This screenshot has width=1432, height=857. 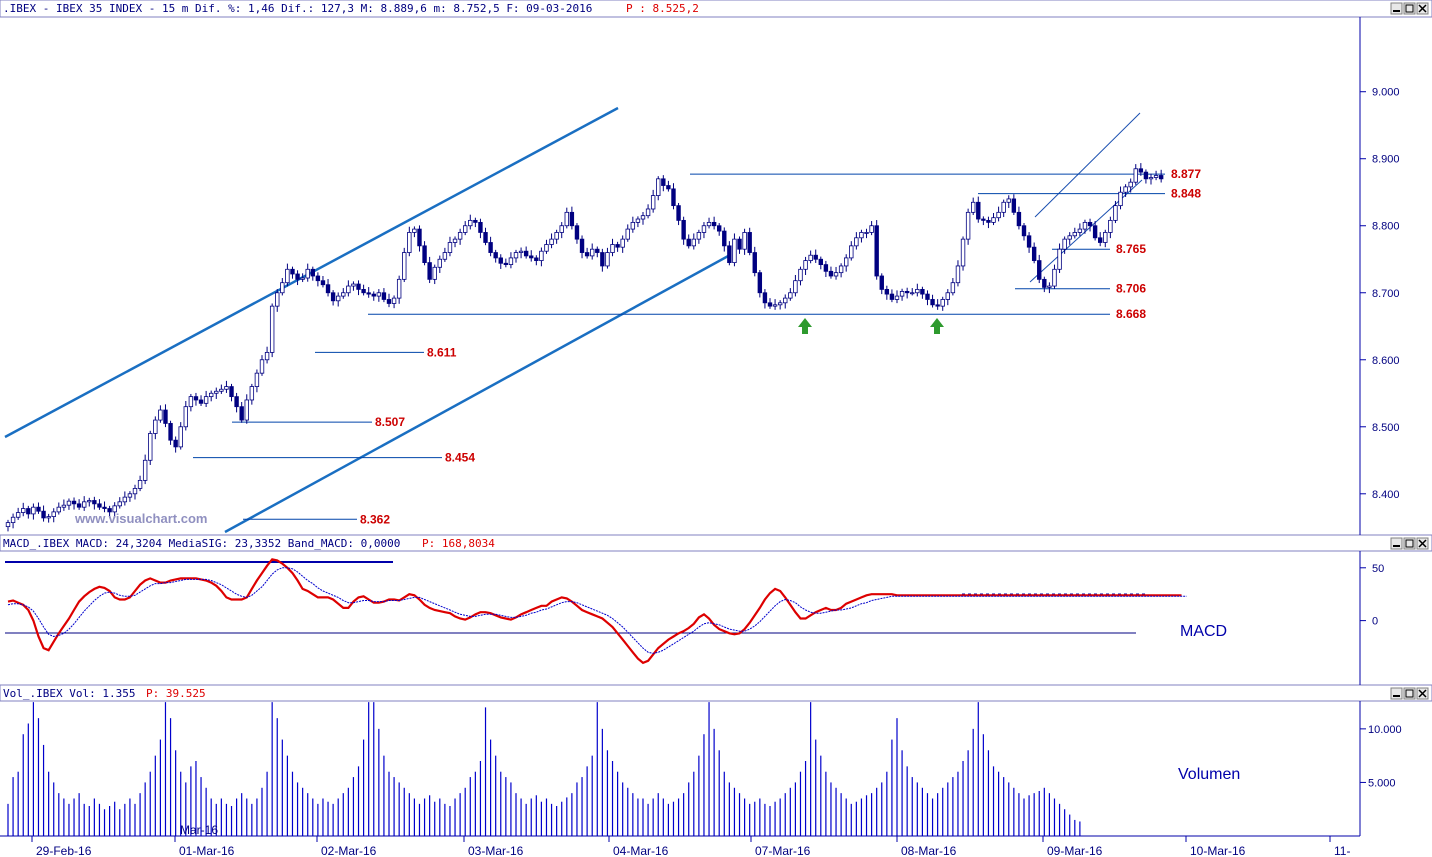 I want to click on price-y-axis: 9.000 8.900 8.800 8.700 8.600 8.500 8.400, so click(x=1380, y=294).